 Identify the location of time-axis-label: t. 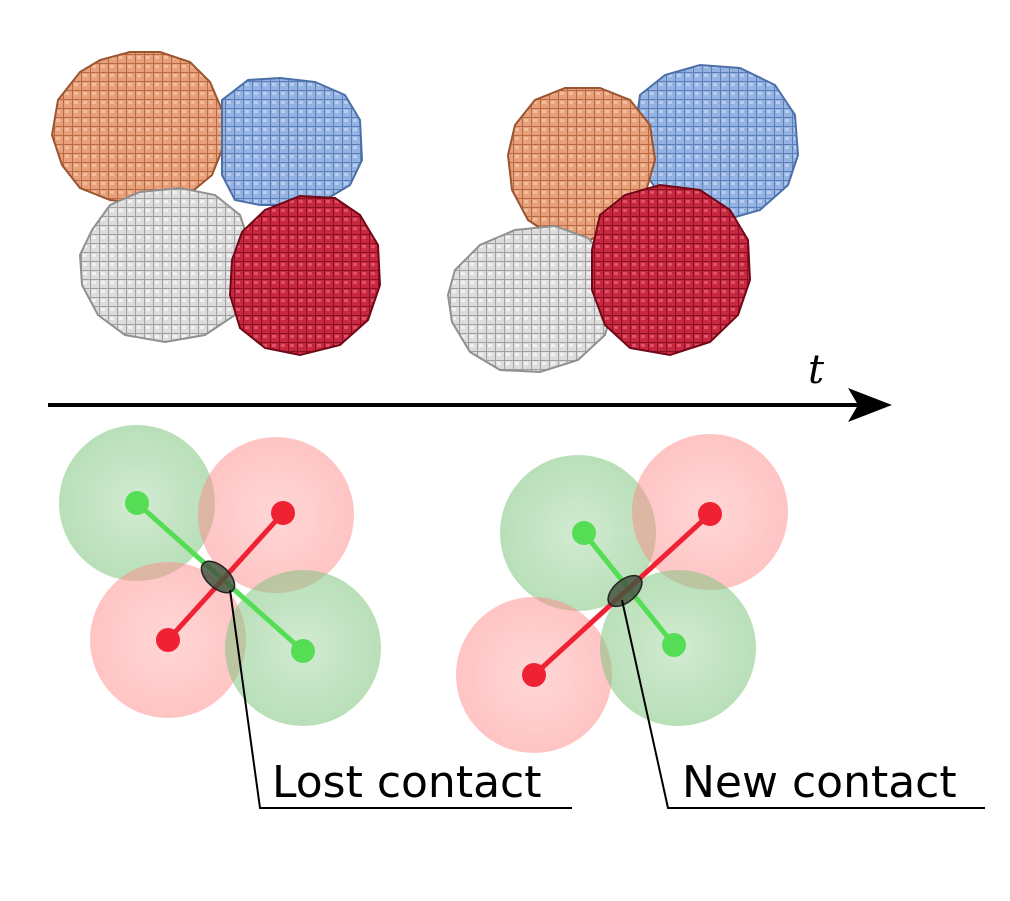
(816, 370).